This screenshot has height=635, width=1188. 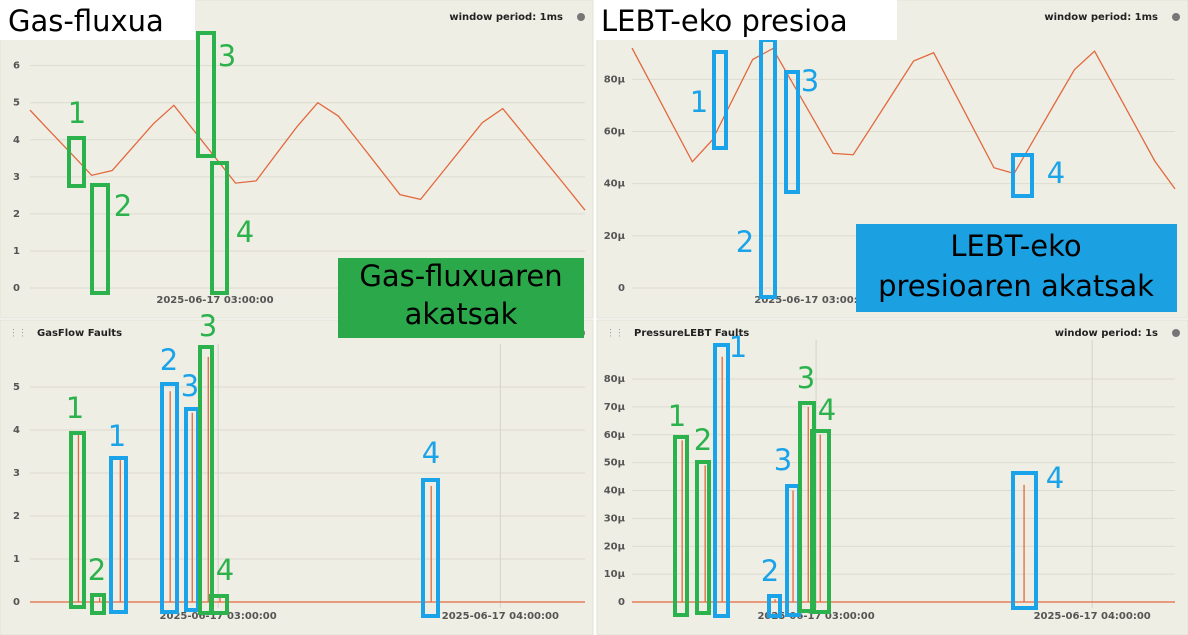 I want to click on y-tick-label: 30μ, so click(x=615, y=518).